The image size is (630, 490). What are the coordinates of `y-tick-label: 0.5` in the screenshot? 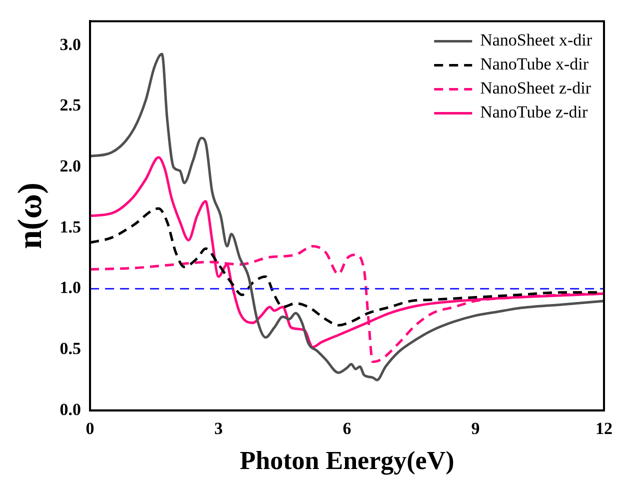 It's located at (71, 348).